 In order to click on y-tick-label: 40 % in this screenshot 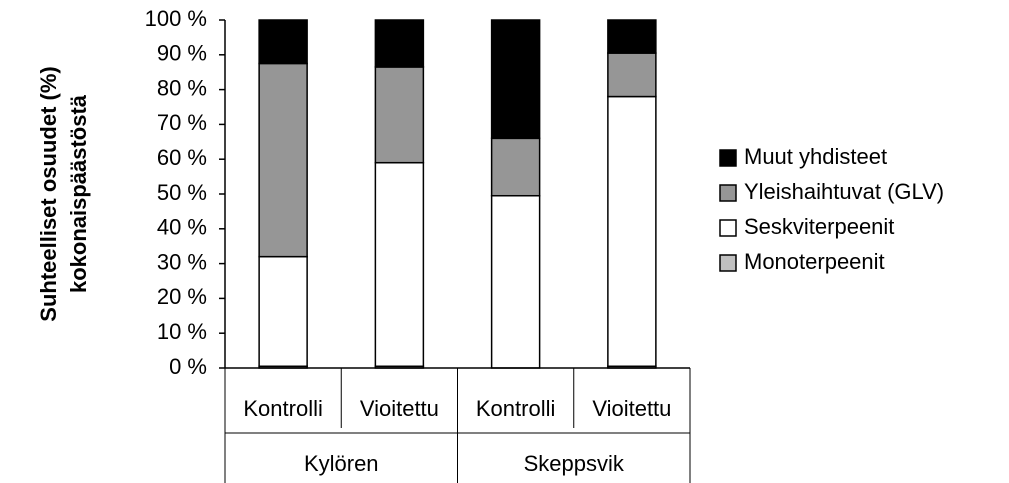, I will do `click(182, 227)`.